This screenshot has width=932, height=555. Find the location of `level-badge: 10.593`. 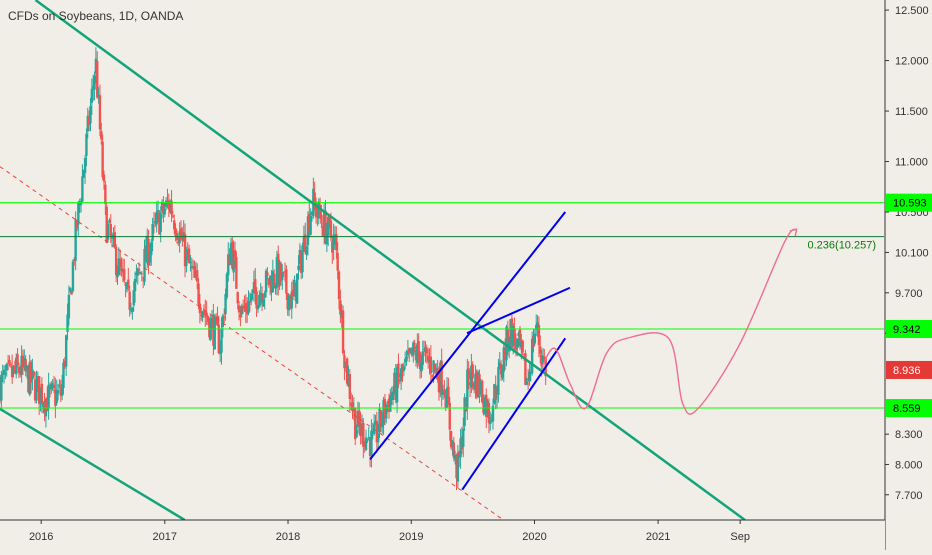

level-badge: 10.593 is located at coordinates (910, 204).